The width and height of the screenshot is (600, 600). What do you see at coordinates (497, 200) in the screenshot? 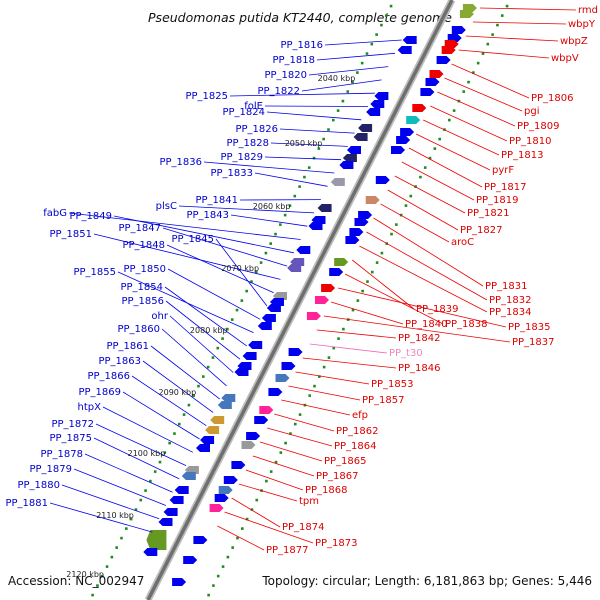
I see `gene-label: PP_1819` at bounding box center [497, 200].